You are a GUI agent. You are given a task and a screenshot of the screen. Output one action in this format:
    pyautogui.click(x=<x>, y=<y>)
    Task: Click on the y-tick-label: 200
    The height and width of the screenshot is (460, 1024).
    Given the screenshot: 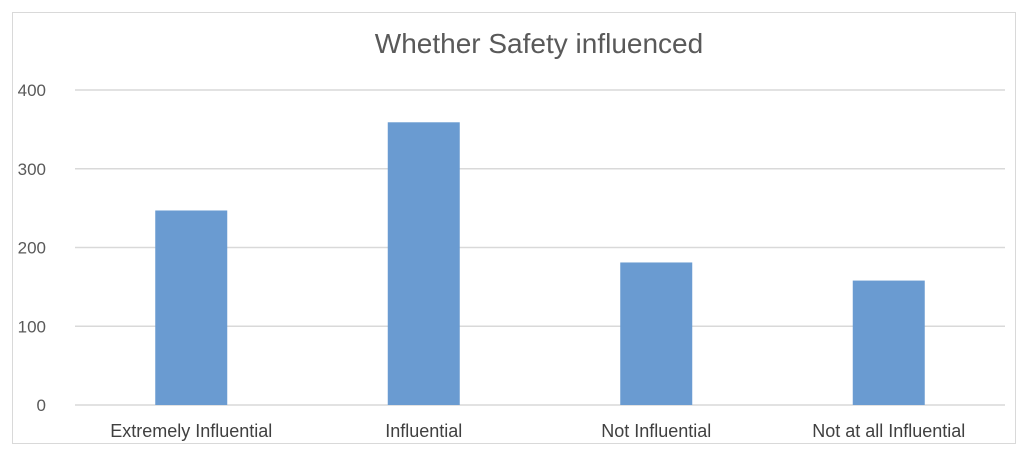 What is the action you would take?
    pyautogui.click(x=32, y=248)
    